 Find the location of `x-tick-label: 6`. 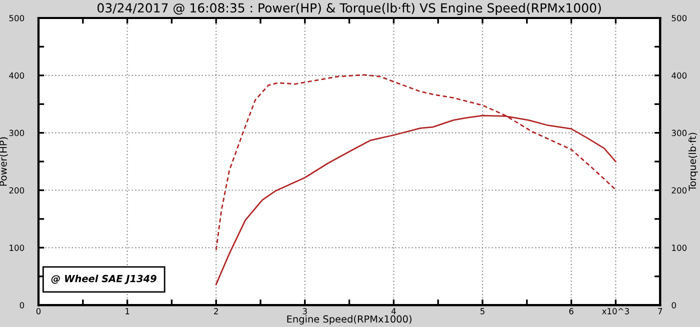

x-tick-label: 6 is located at coordinates (571, 311).